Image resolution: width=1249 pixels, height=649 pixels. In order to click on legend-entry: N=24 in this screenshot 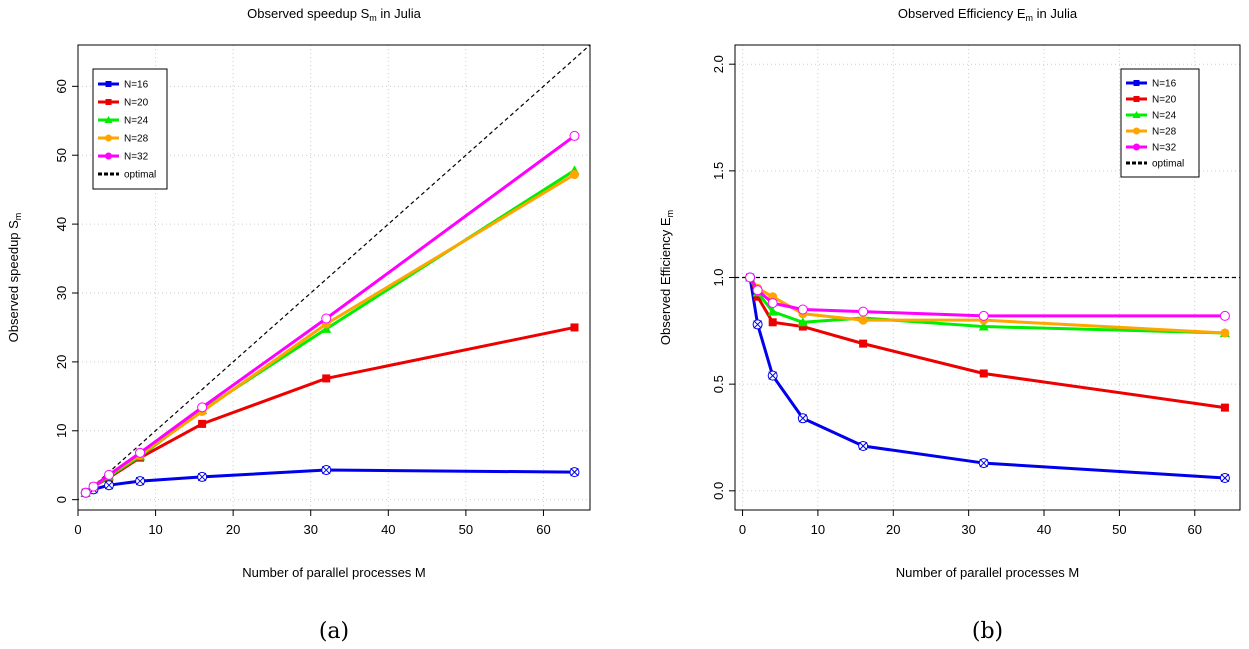, I will do `click(1164, 116)`.